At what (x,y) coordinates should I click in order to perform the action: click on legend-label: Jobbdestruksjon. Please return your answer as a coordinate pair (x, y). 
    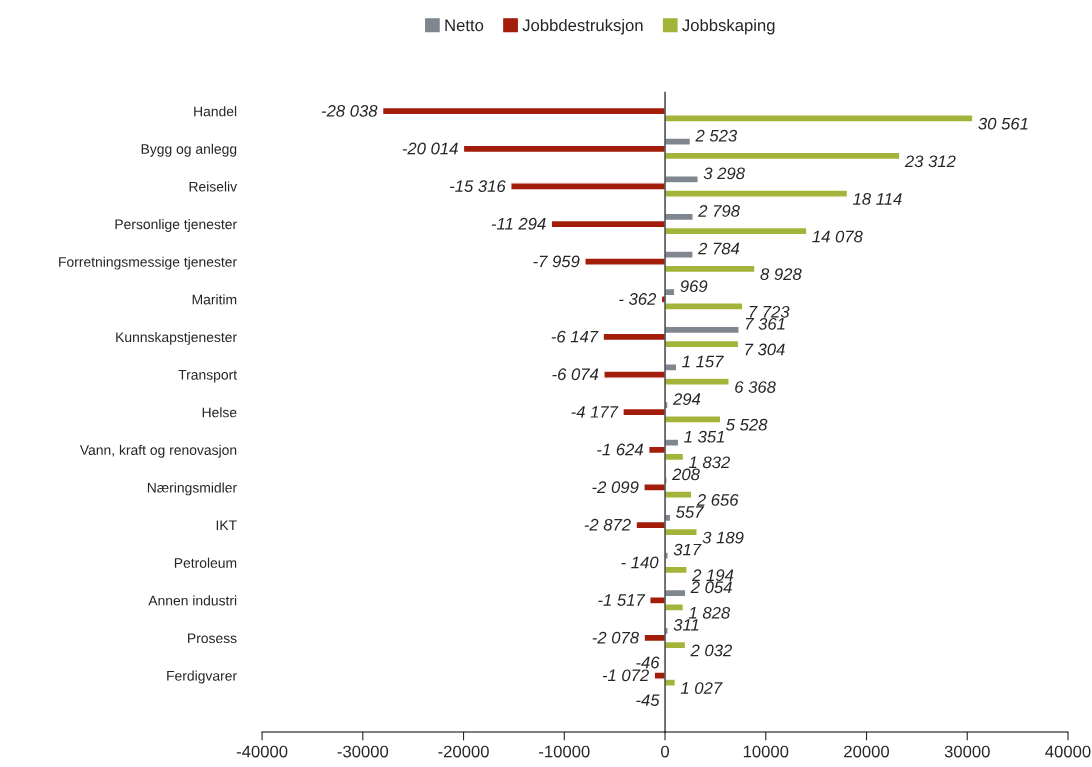
    Looking at the image, I should click on (582, 26).